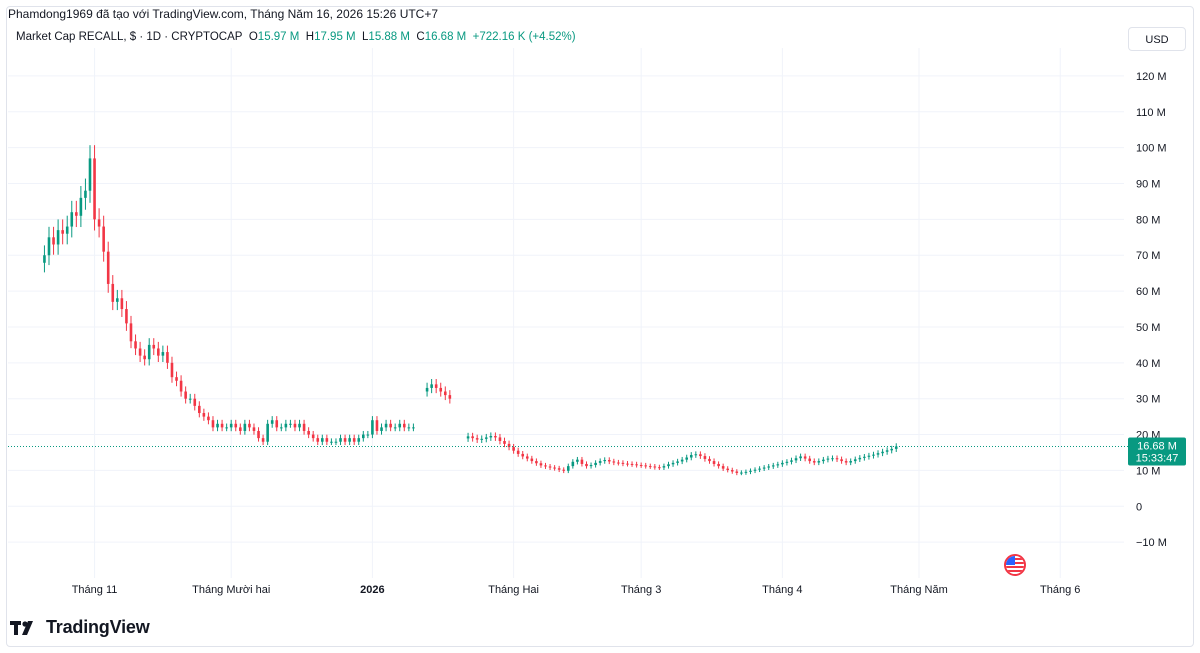 The width and height of the screenshot is (1200, 653). Describe the element at coordinates (310, 37) in the screenshot. I see `high-label: H` at that location.